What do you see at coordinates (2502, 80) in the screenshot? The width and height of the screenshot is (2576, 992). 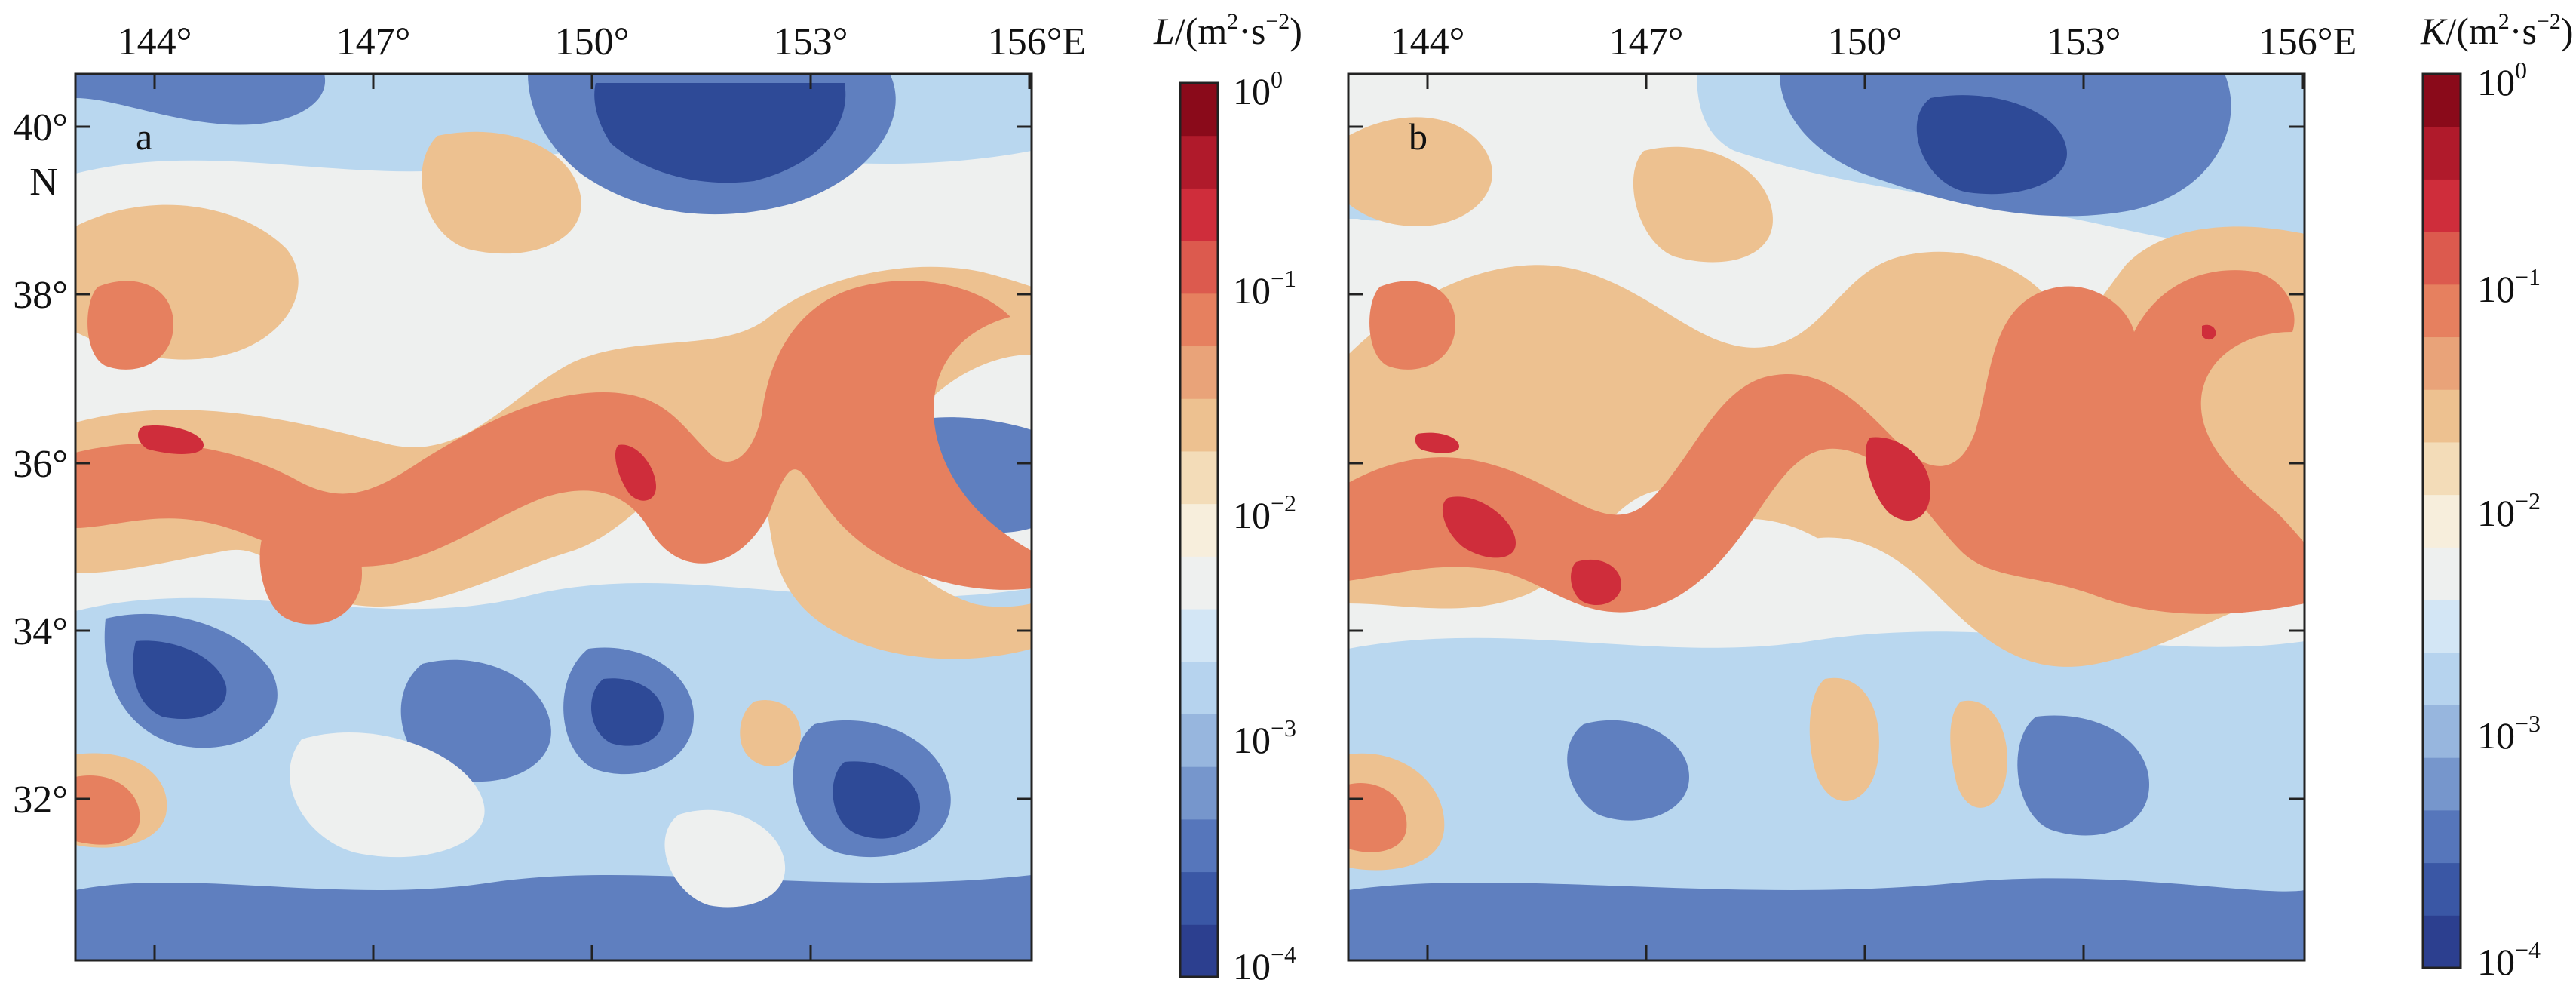 I see `cb-tick-0-b: 10⁰` at bounding box center [2502, 80].